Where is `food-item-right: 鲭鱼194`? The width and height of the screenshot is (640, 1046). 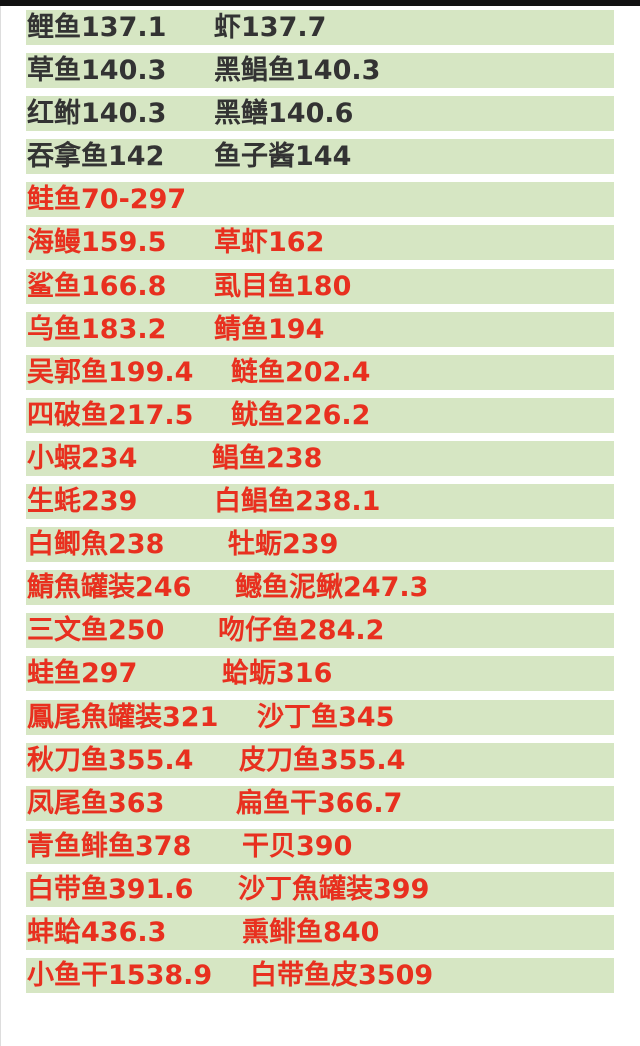 food-item-right: 鲭鱼194 is located at coordinates (269, 329).